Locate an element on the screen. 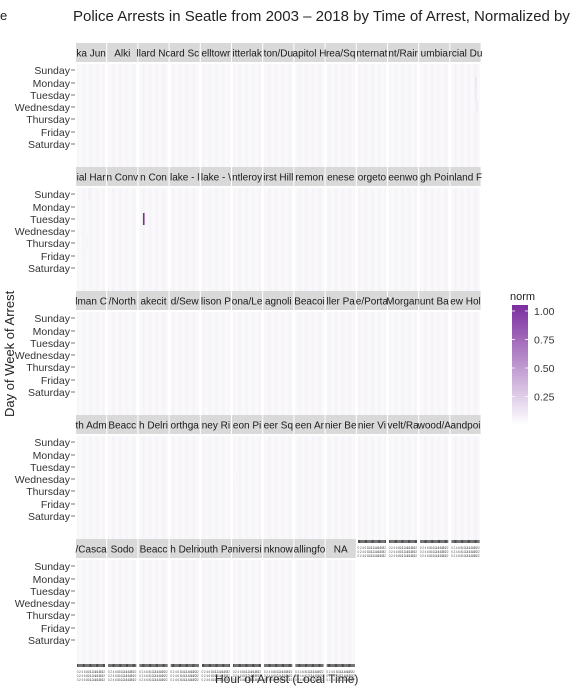 The width and height of the screenshot is (570, 692). y-tick-label: Friday is located at coordinates (56, 505).